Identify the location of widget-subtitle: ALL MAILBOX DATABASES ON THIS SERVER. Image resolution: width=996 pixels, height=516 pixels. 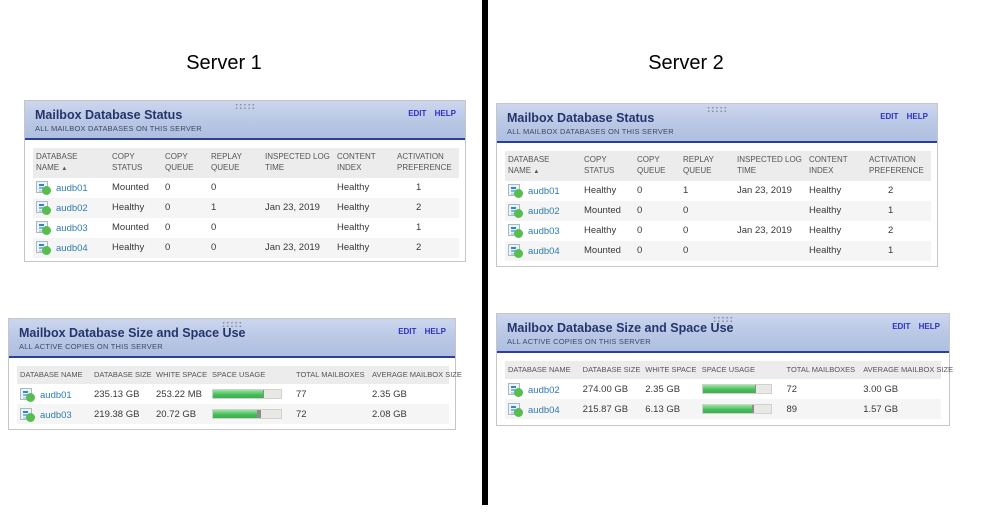
(590, 131).